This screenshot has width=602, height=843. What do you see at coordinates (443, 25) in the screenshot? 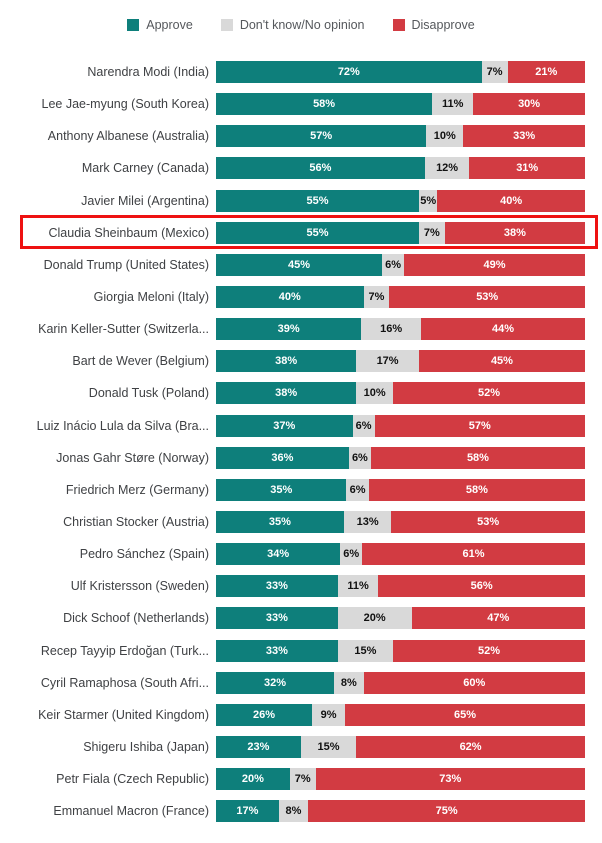
I see `legend-label: Disapprove` at bounding box center [443, 25].